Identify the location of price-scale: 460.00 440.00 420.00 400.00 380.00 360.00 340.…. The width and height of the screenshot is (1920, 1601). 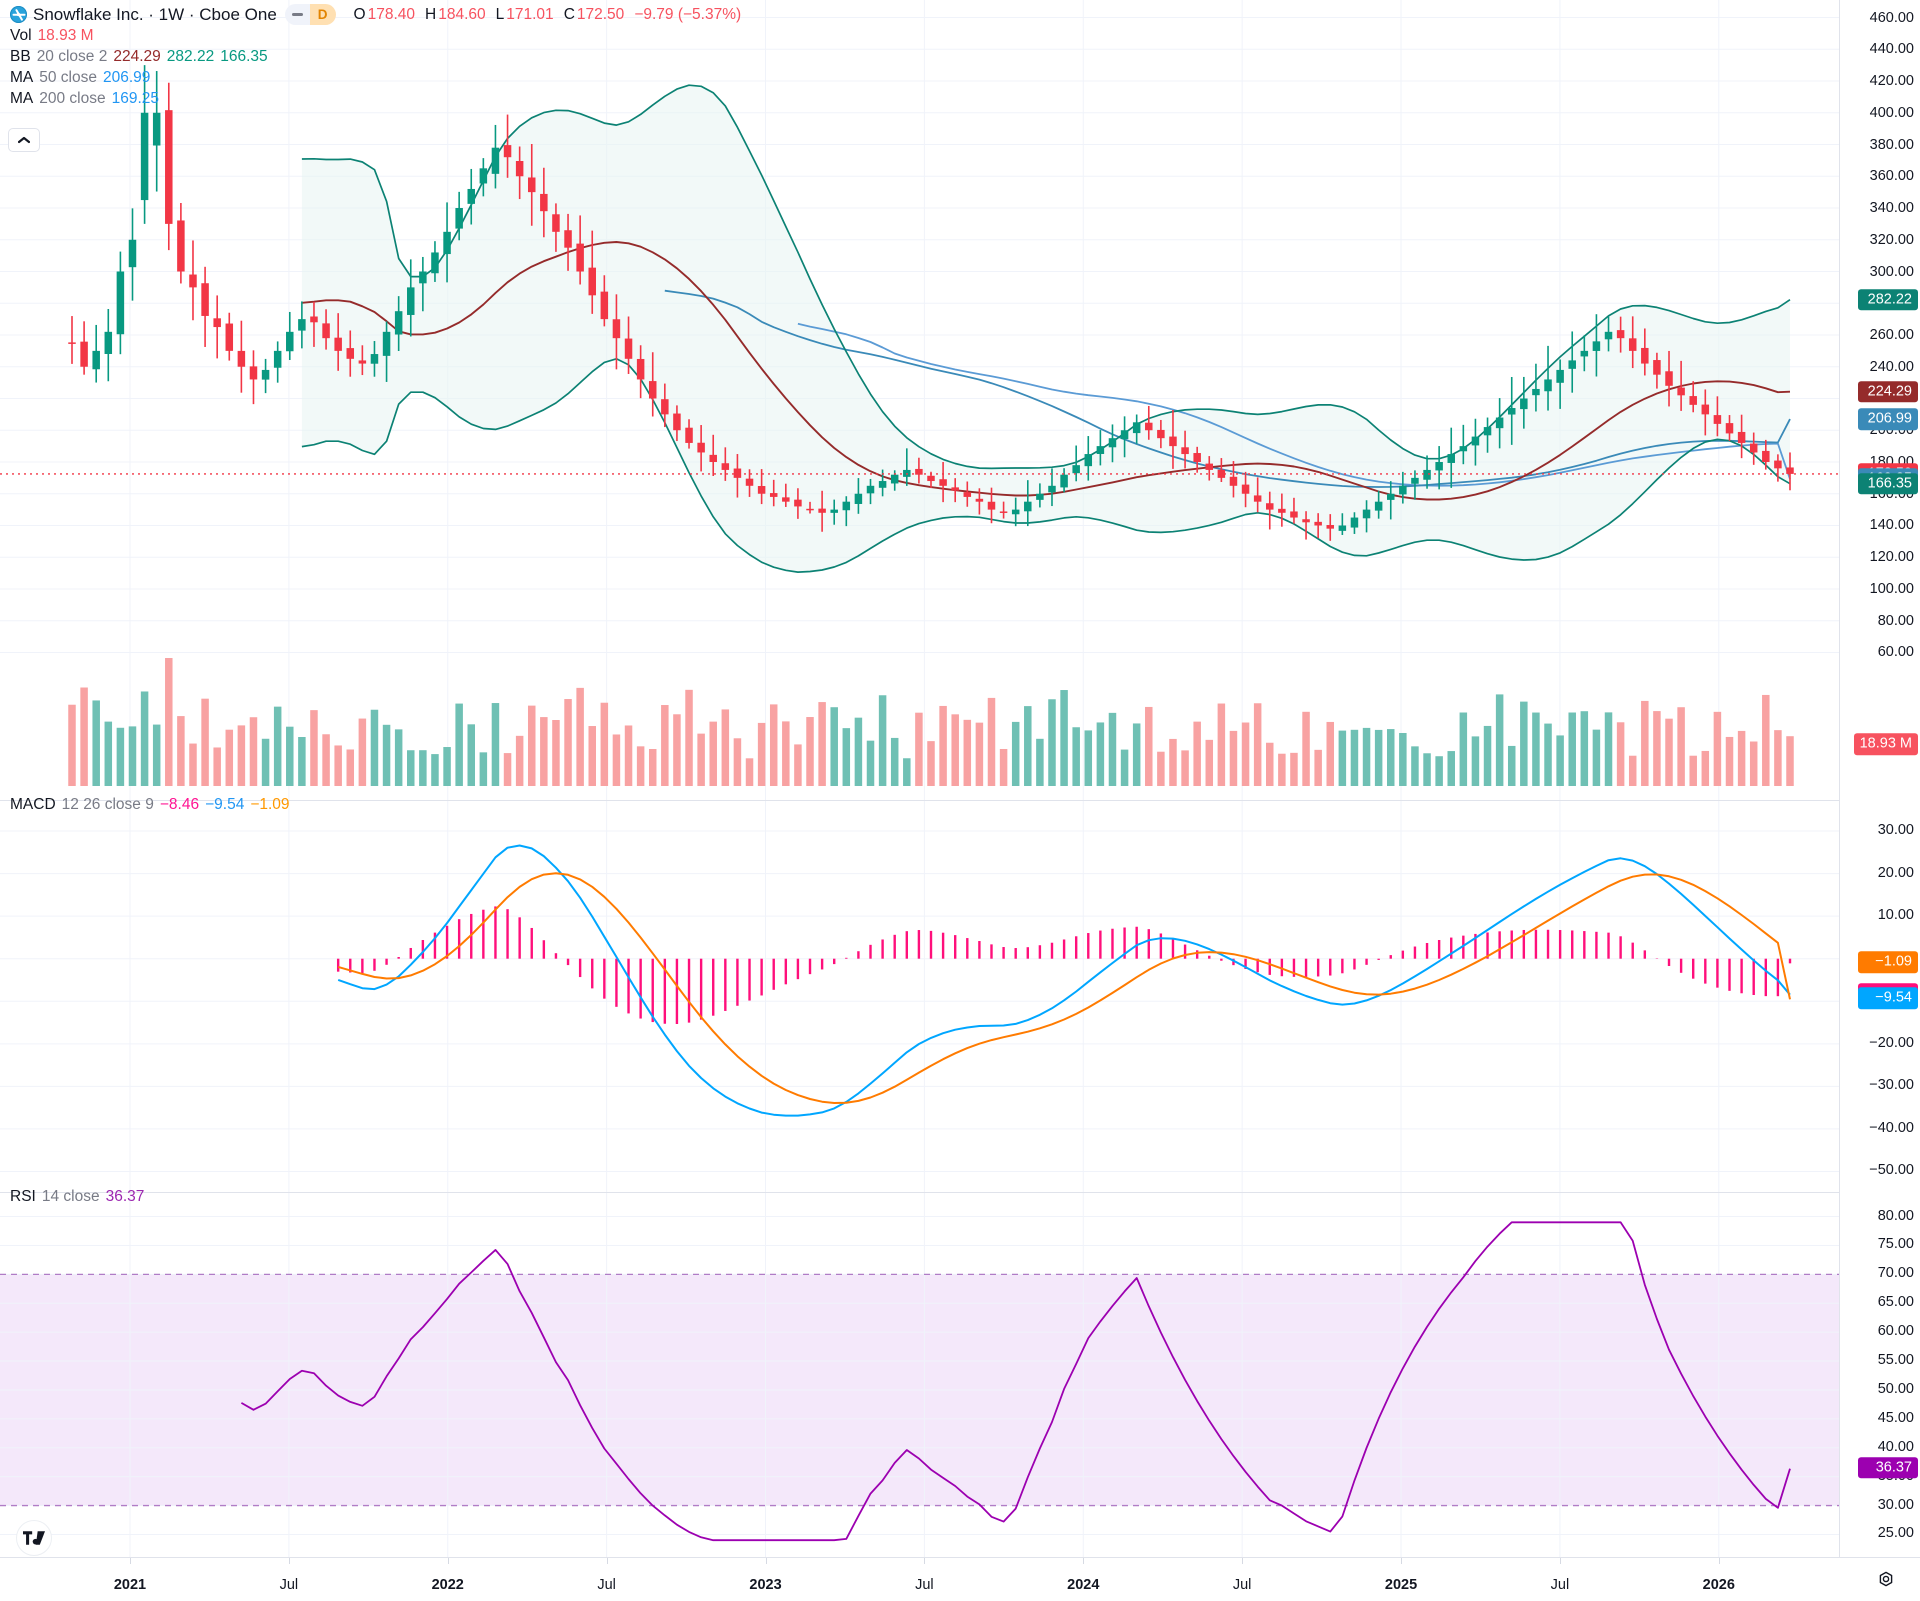
(1879, 778).